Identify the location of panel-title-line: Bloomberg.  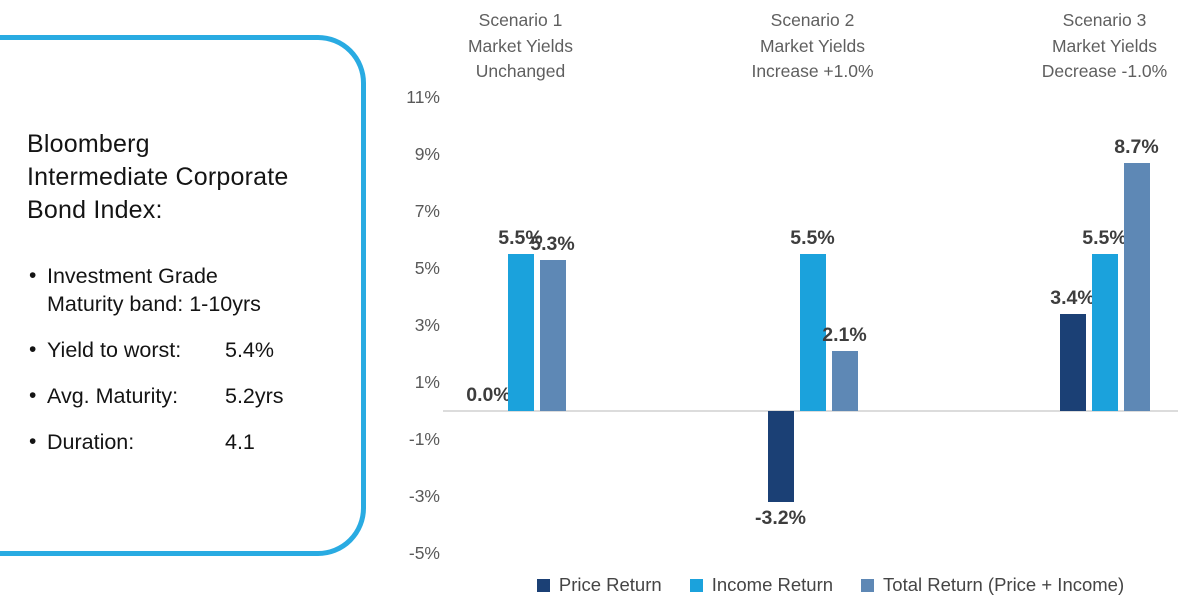
(88, 144).